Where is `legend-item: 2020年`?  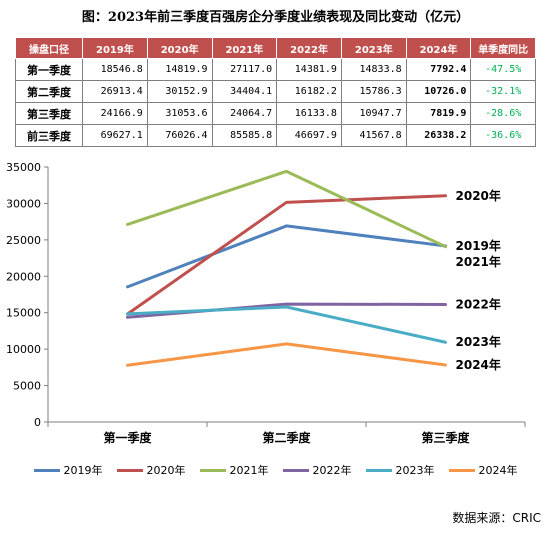
legend-item: 2020年 is located at coordinates (151, 470).